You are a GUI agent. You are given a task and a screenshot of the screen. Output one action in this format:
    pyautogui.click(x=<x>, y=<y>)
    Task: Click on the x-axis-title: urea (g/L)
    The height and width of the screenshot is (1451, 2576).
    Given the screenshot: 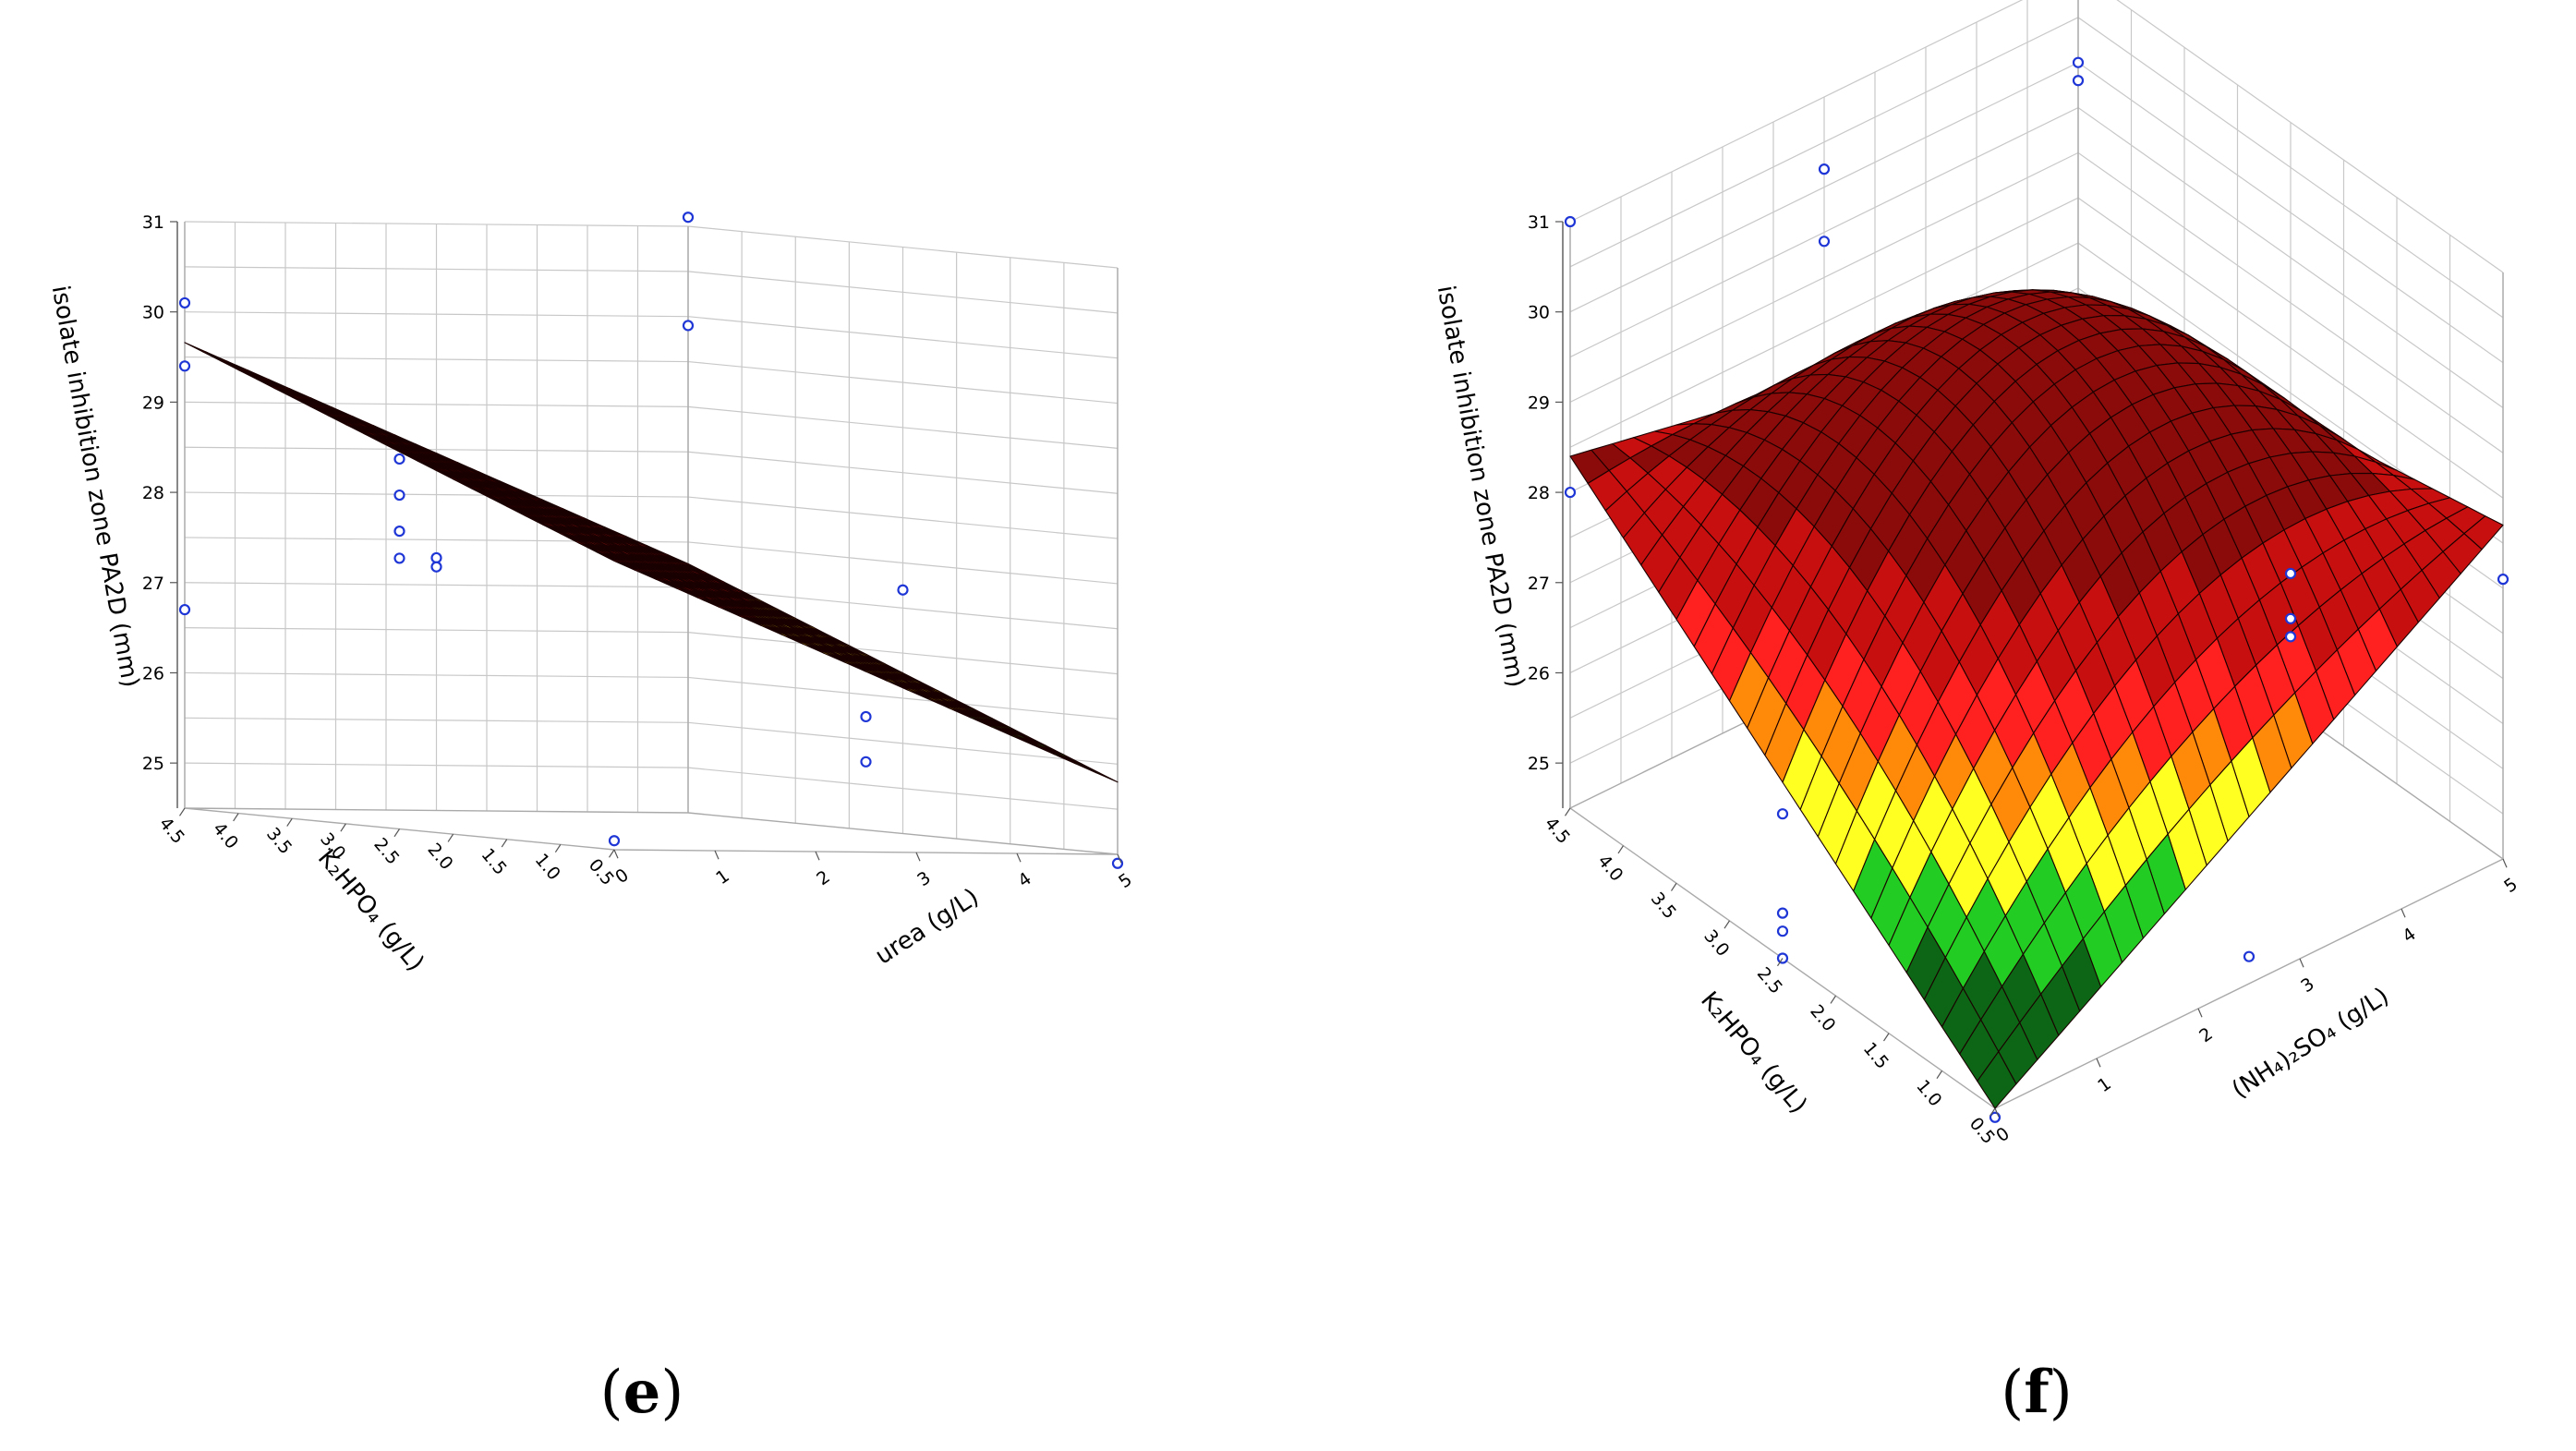 What is the action you would take?
    pyautogui.click(x=927, y=926)
    